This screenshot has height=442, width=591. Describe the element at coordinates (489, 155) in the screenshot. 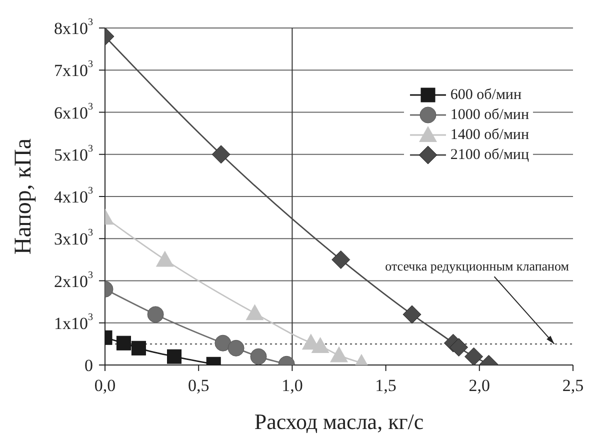

I see `legend-label: 2100 об/миц` at that location.